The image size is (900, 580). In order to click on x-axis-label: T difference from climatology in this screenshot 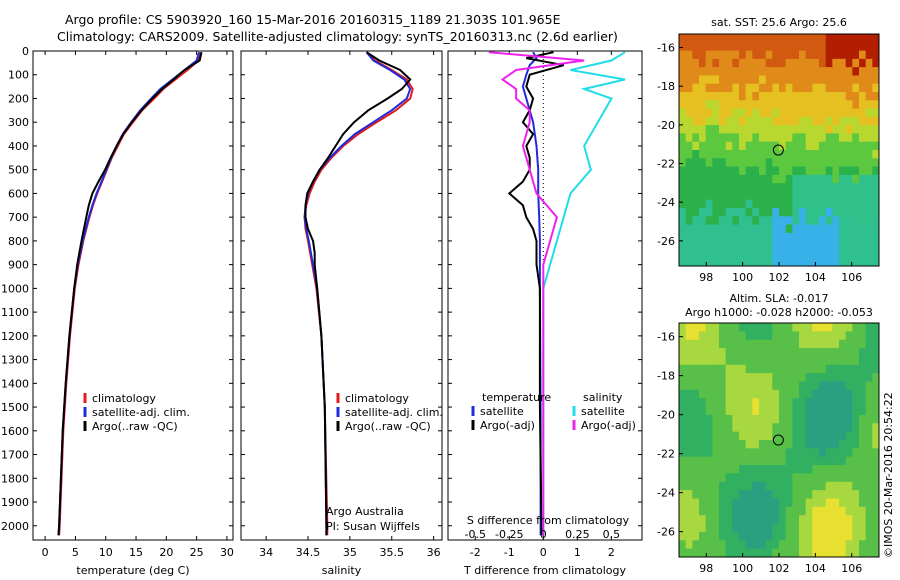, I will do `click(544, 570)`.